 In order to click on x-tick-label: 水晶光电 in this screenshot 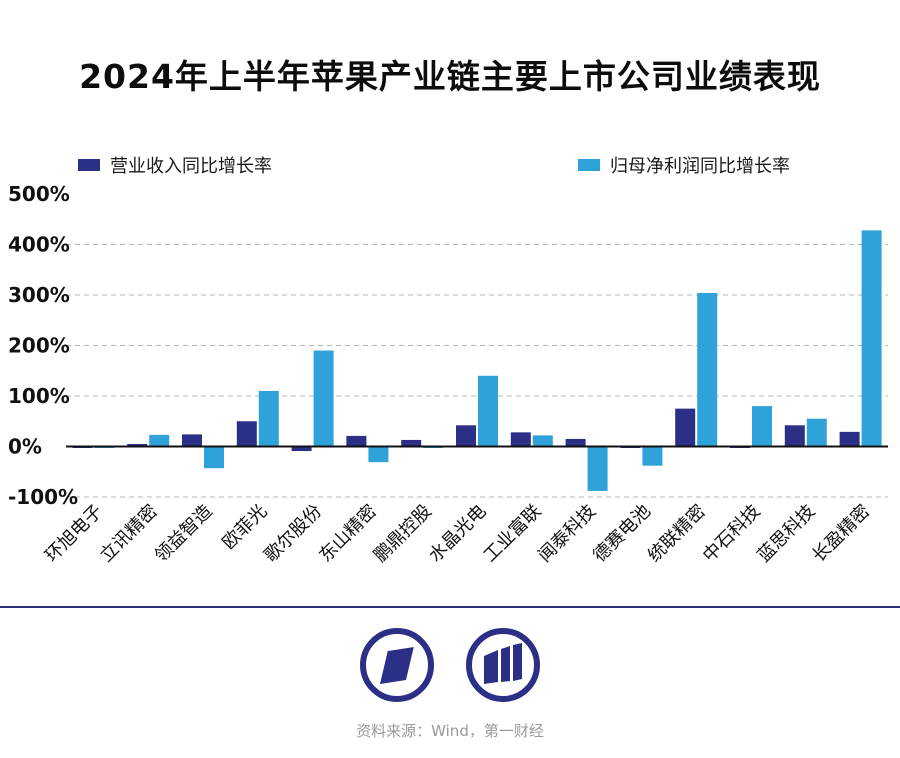, I will do `click(458, 534)`.